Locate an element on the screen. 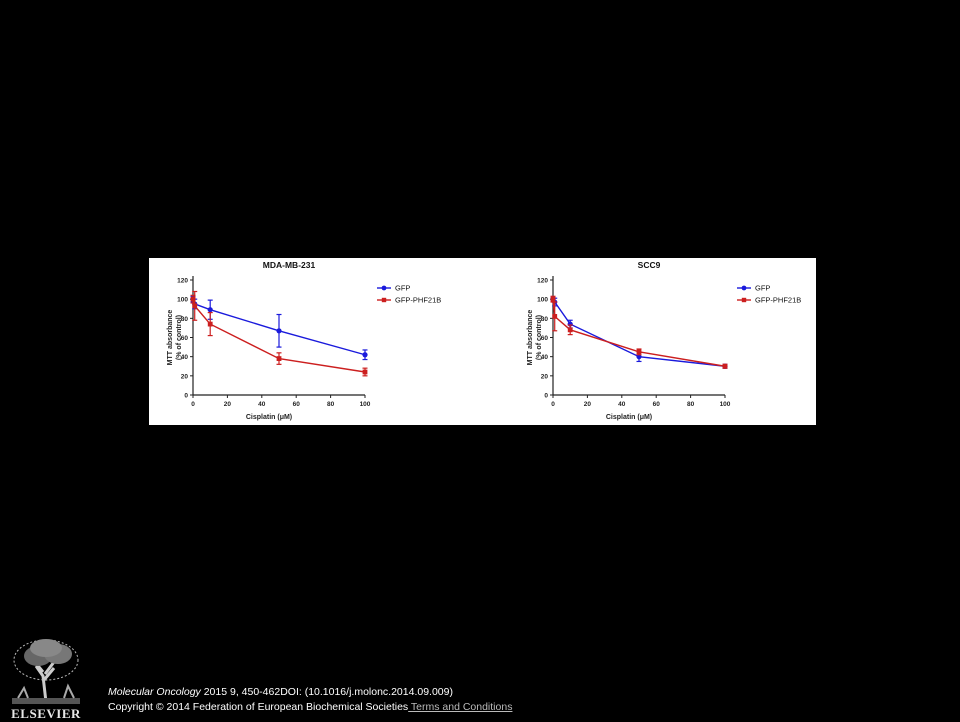 Image resolution: width=960 pixels, height=722 pixels. publisher-wordmark: ELSEVIER is located at coordinates (46, 713).